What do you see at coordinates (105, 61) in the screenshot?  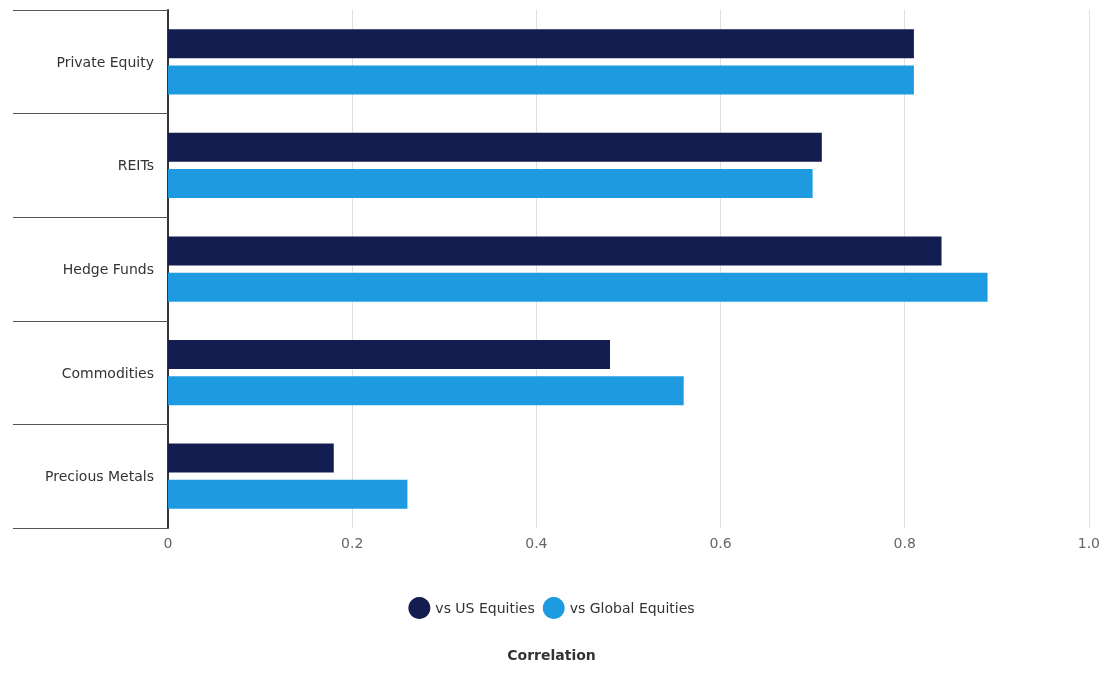 I see `y-tick-label: Private Equity` at bounding box center [105, 61].